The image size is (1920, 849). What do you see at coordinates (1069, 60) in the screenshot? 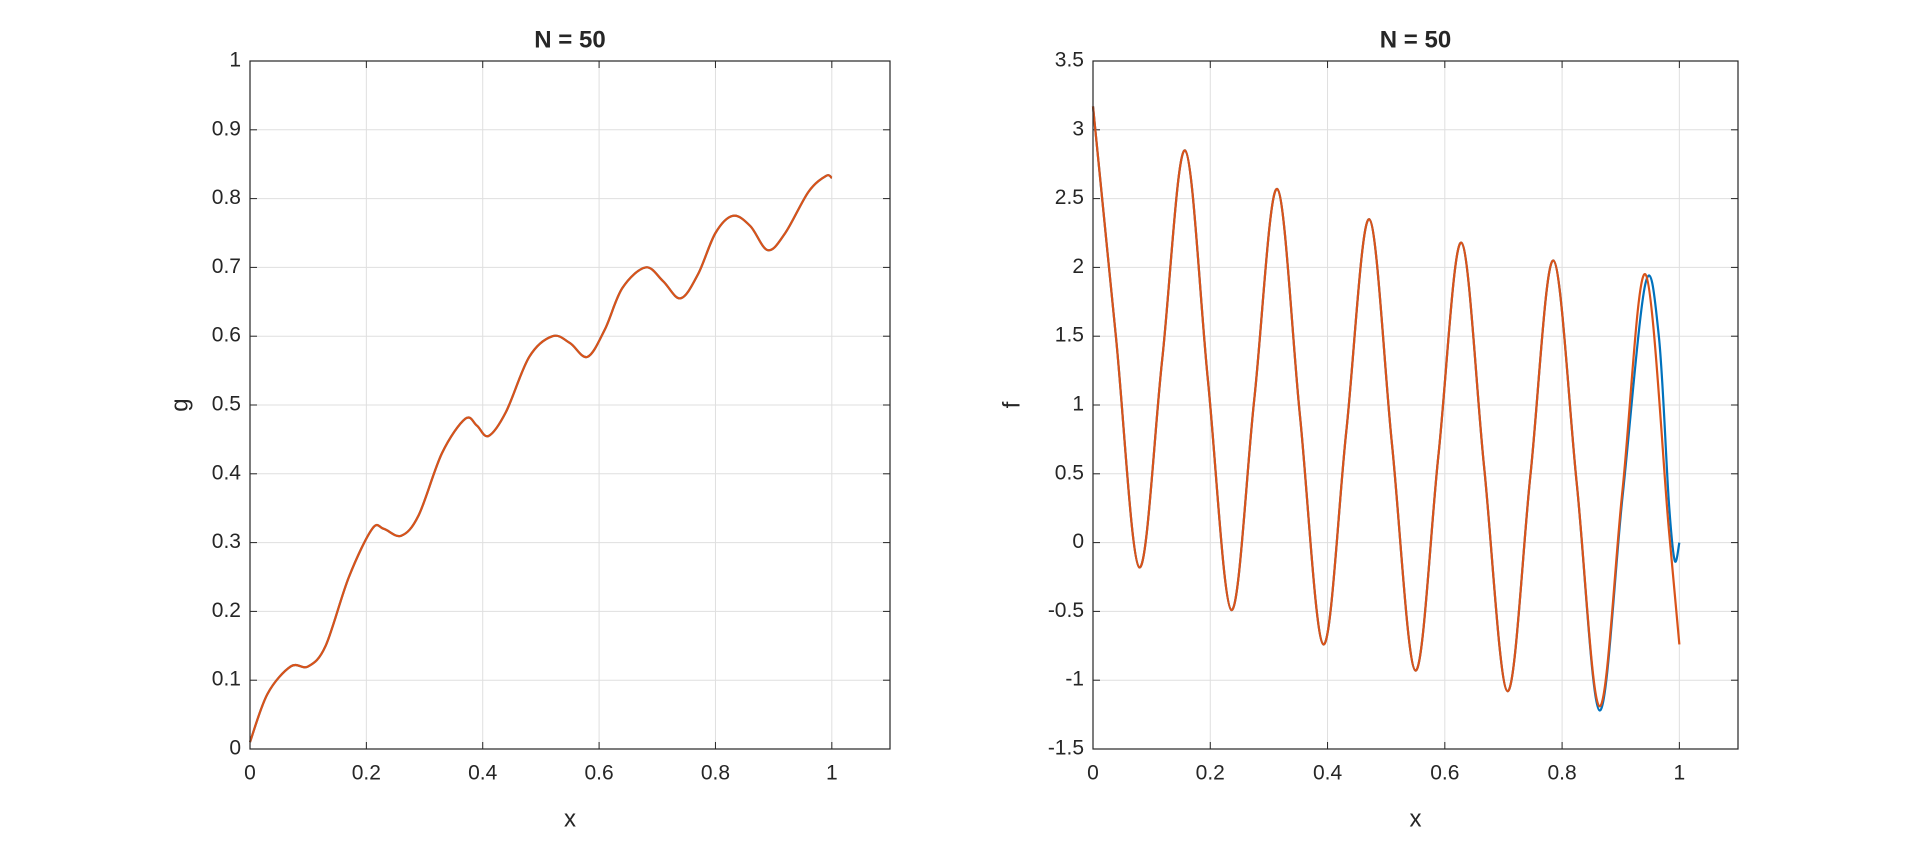
I see `y-tick-label: 3.5` at bounding box center [1069, 60].